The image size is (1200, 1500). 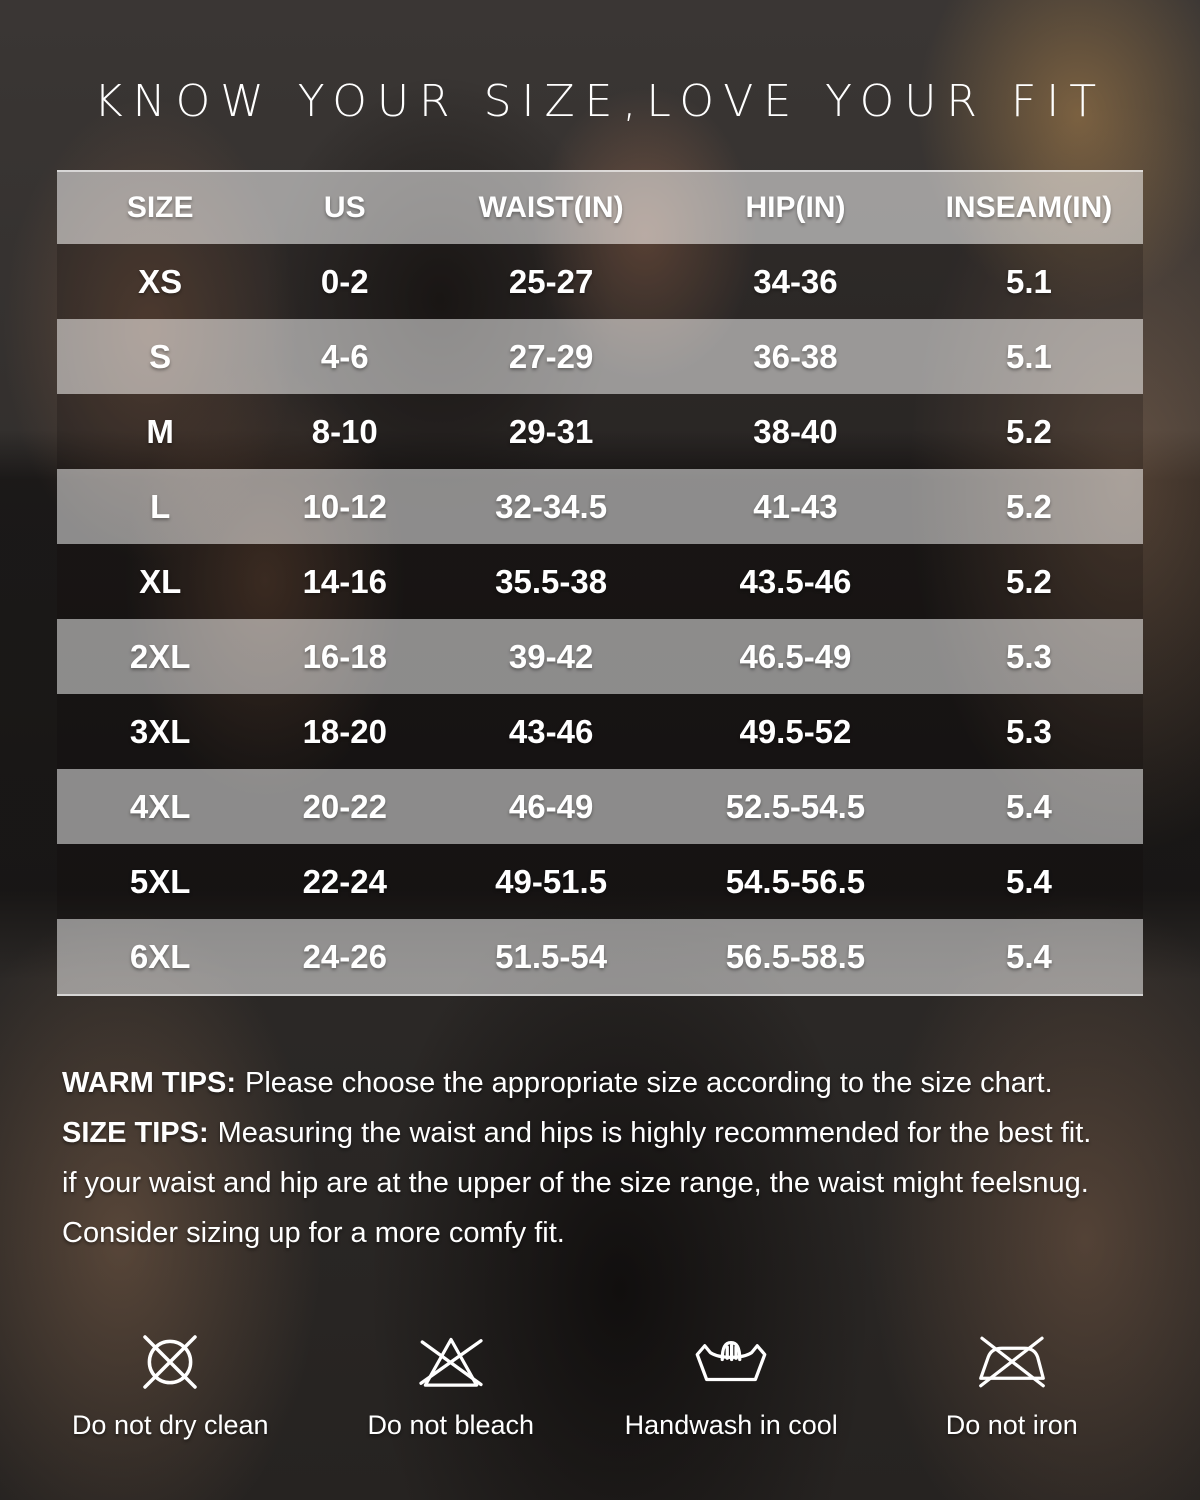 What do you see at coordinates (795, 656) in the screenshot?
I see `hip-cell: 46.5-49` at bounding box center [795, 656].